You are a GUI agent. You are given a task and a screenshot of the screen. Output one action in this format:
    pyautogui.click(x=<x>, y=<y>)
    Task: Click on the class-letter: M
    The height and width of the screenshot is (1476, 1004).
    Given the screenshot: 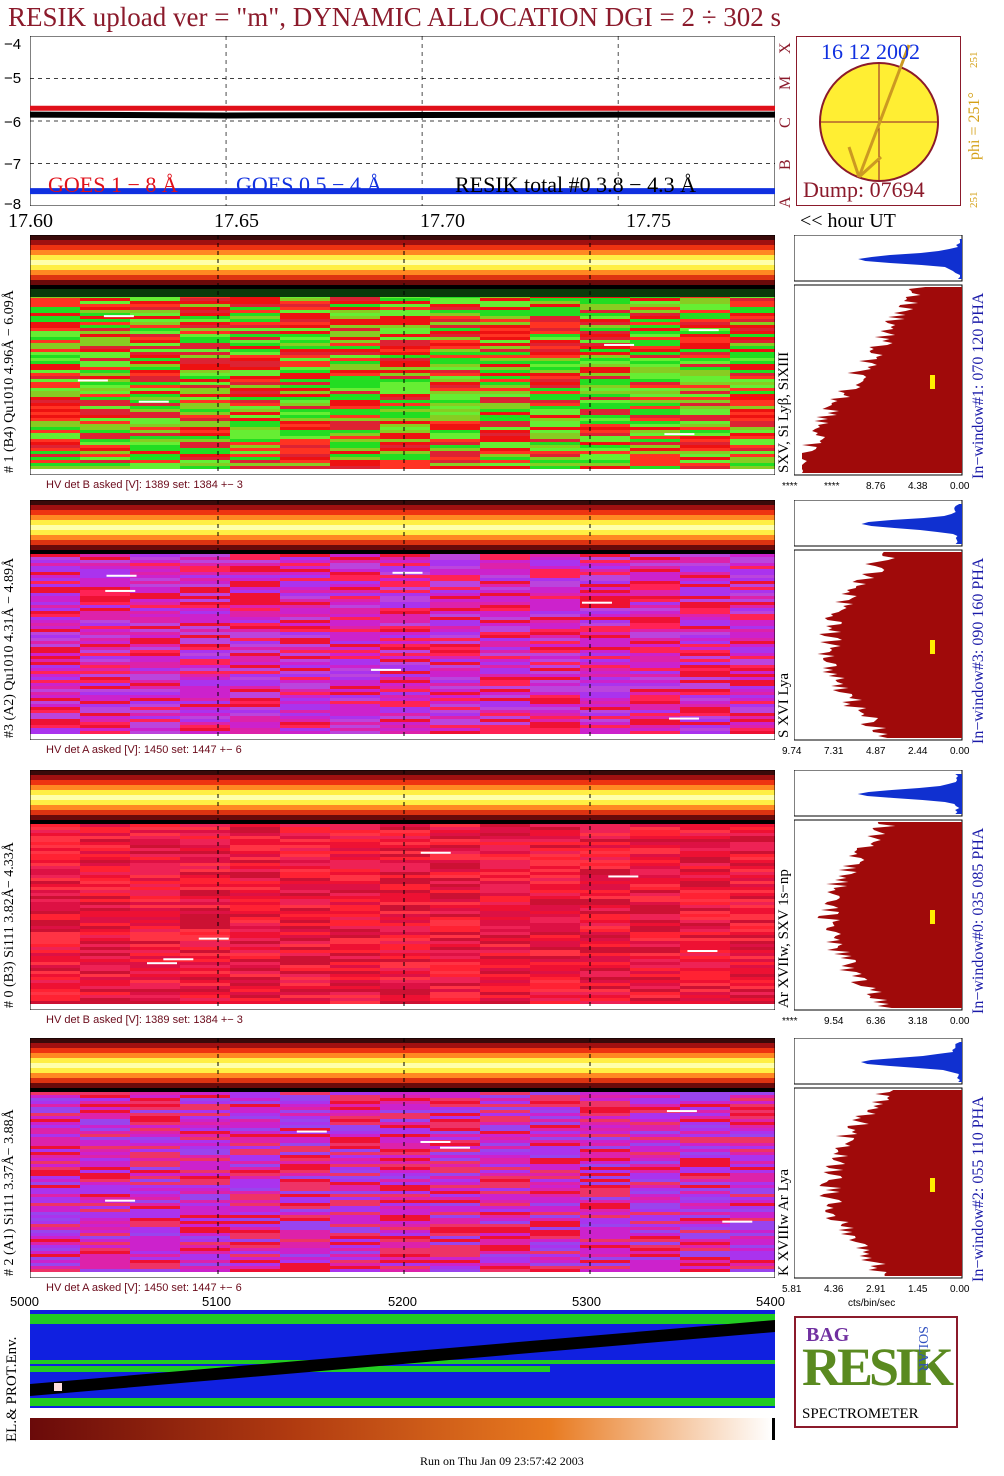 What is the action you would take?
    pyautogui.click(x=785, y=82)
    